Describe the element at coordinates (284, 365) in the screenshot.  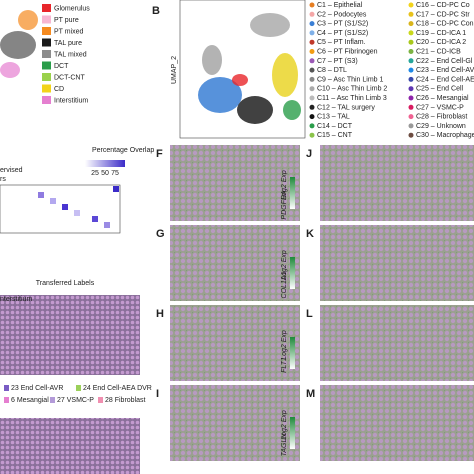
I see `gene-name: FLT1` at that location.